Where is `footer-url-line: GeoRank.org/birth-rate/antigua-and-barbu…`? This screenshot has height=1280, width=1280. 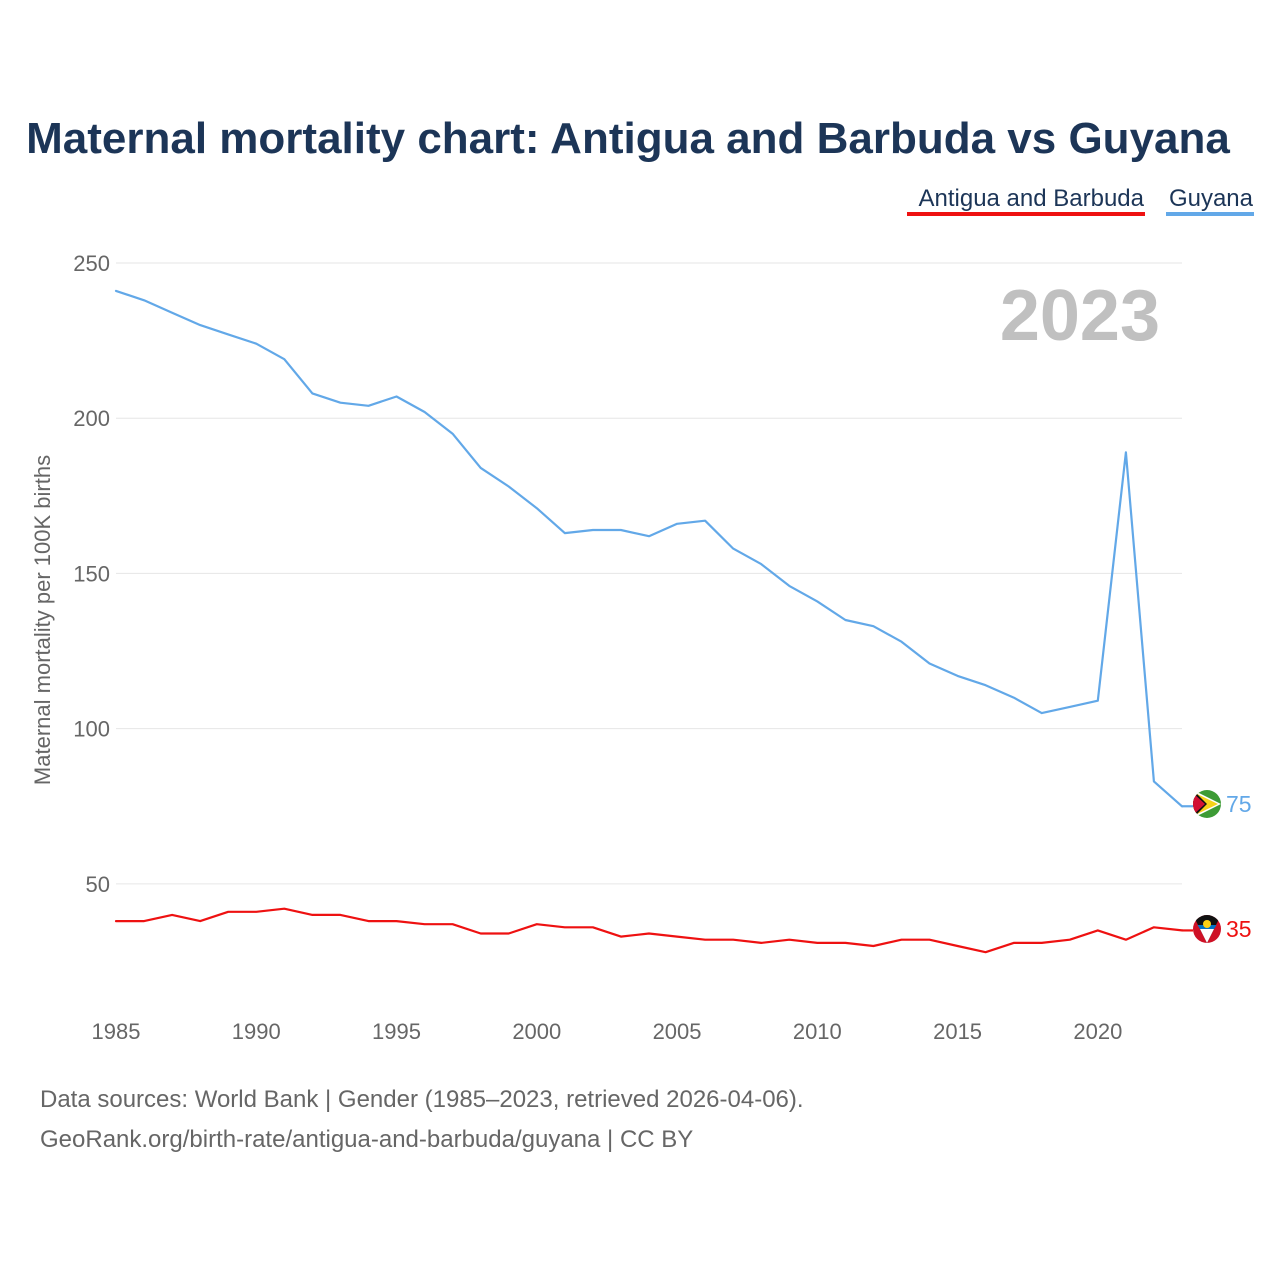
footer-url-line: GeoRank.org/birth-rate/antigua-and-barbu… is located at coordinates (367, 1139).